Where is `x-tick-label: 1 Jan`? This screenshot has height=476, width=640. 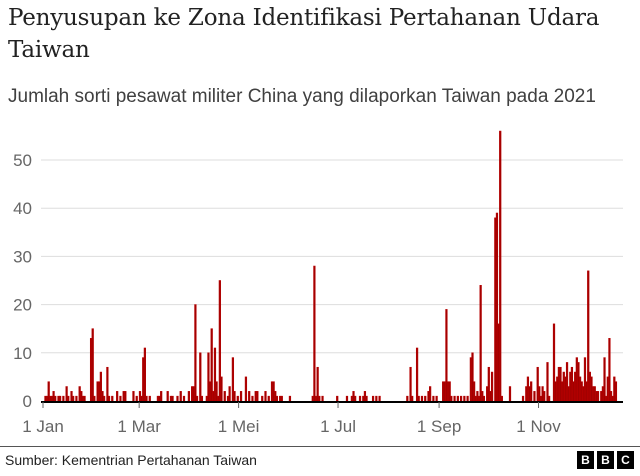
x-tick-label: 1 Jan is located at coordinates (43, 426).